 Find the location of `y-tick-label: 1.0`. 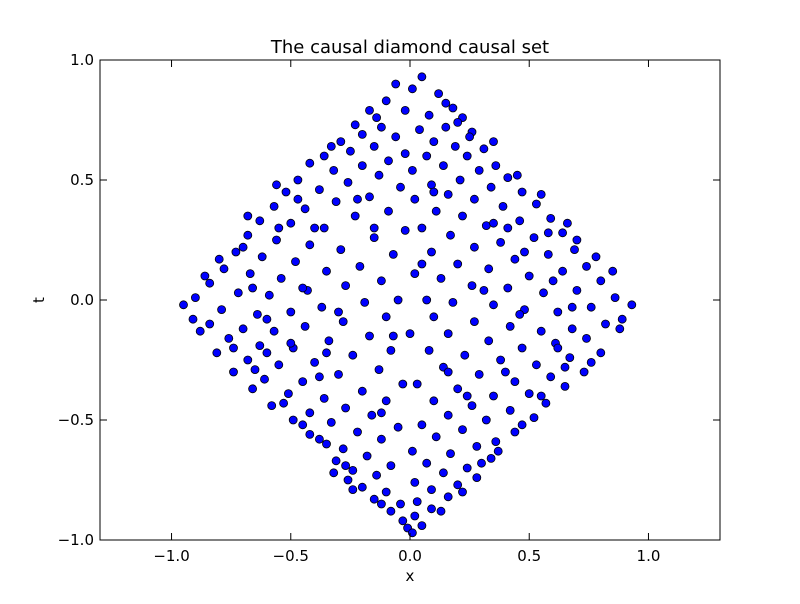

y-tick-label: 1.0 is located at coordinates (82, 60).